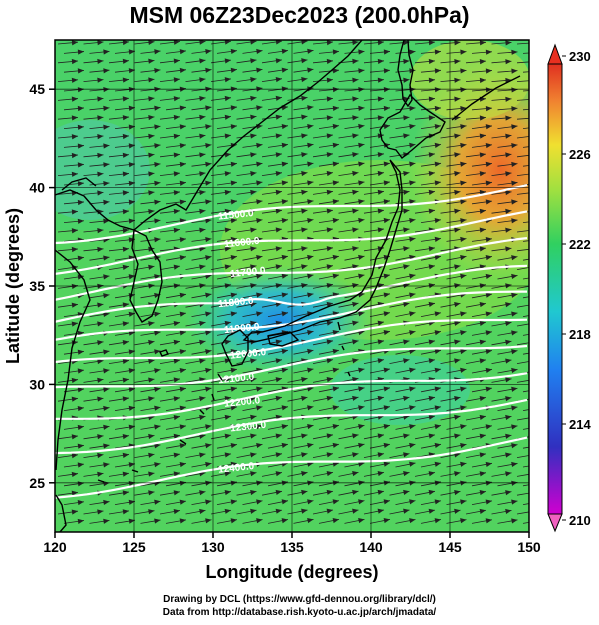 Image resolution: width=599 pixels, height=625 pixels. What do you see at coordinates (580, 154) in the screenshot?
I see `colorbar-label: 226` at bounding box center [580, 154].